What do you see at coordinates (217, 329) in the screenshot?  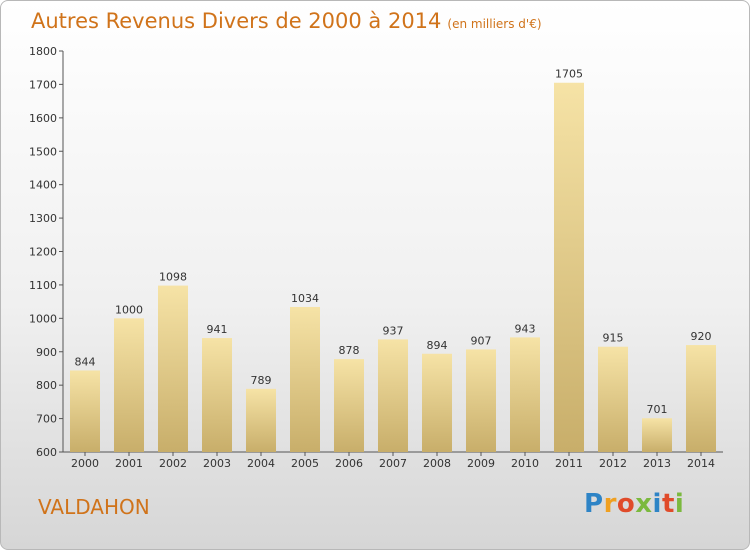 I see `value-label-2003: 941` at bounding box center [217, 329].